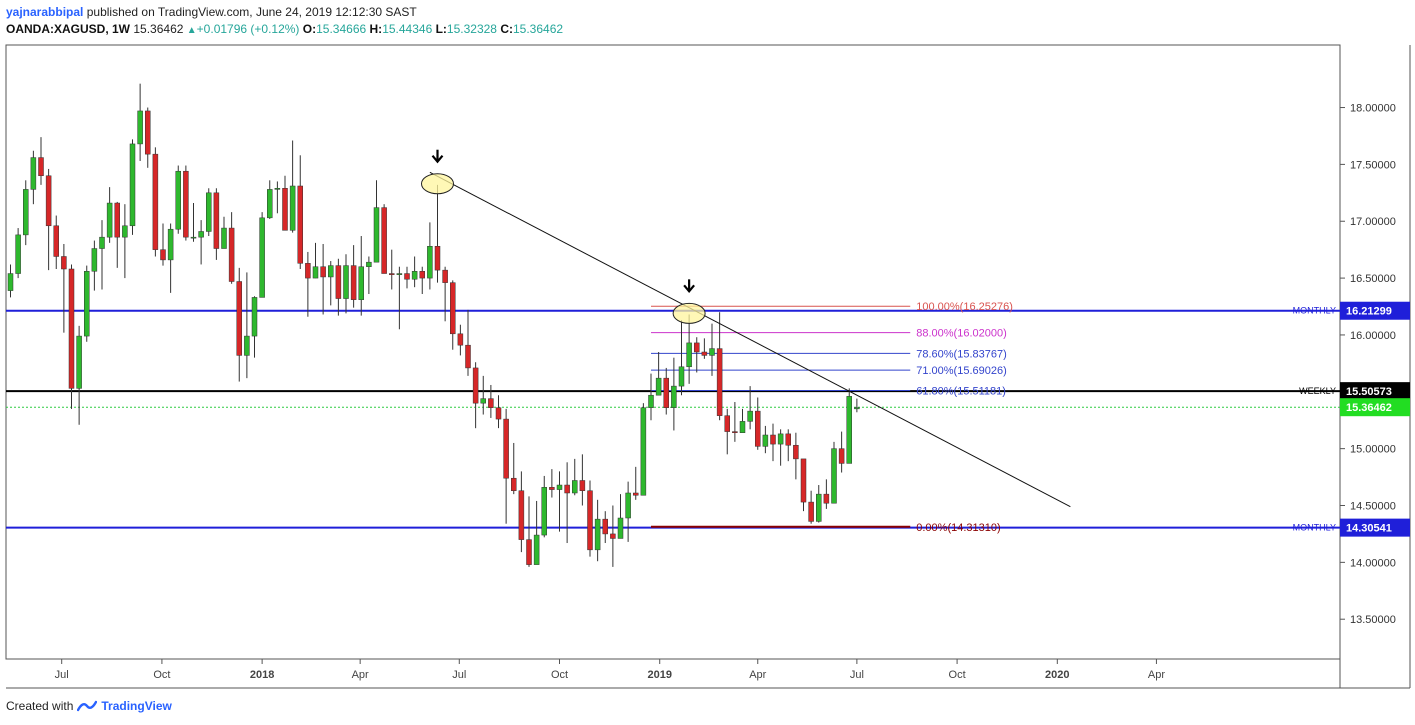 Image resolution: width=1415 pixels, height=725 pixels. I want to click on fib-level-label: 61.80%(15.51181), so click(961, 391).